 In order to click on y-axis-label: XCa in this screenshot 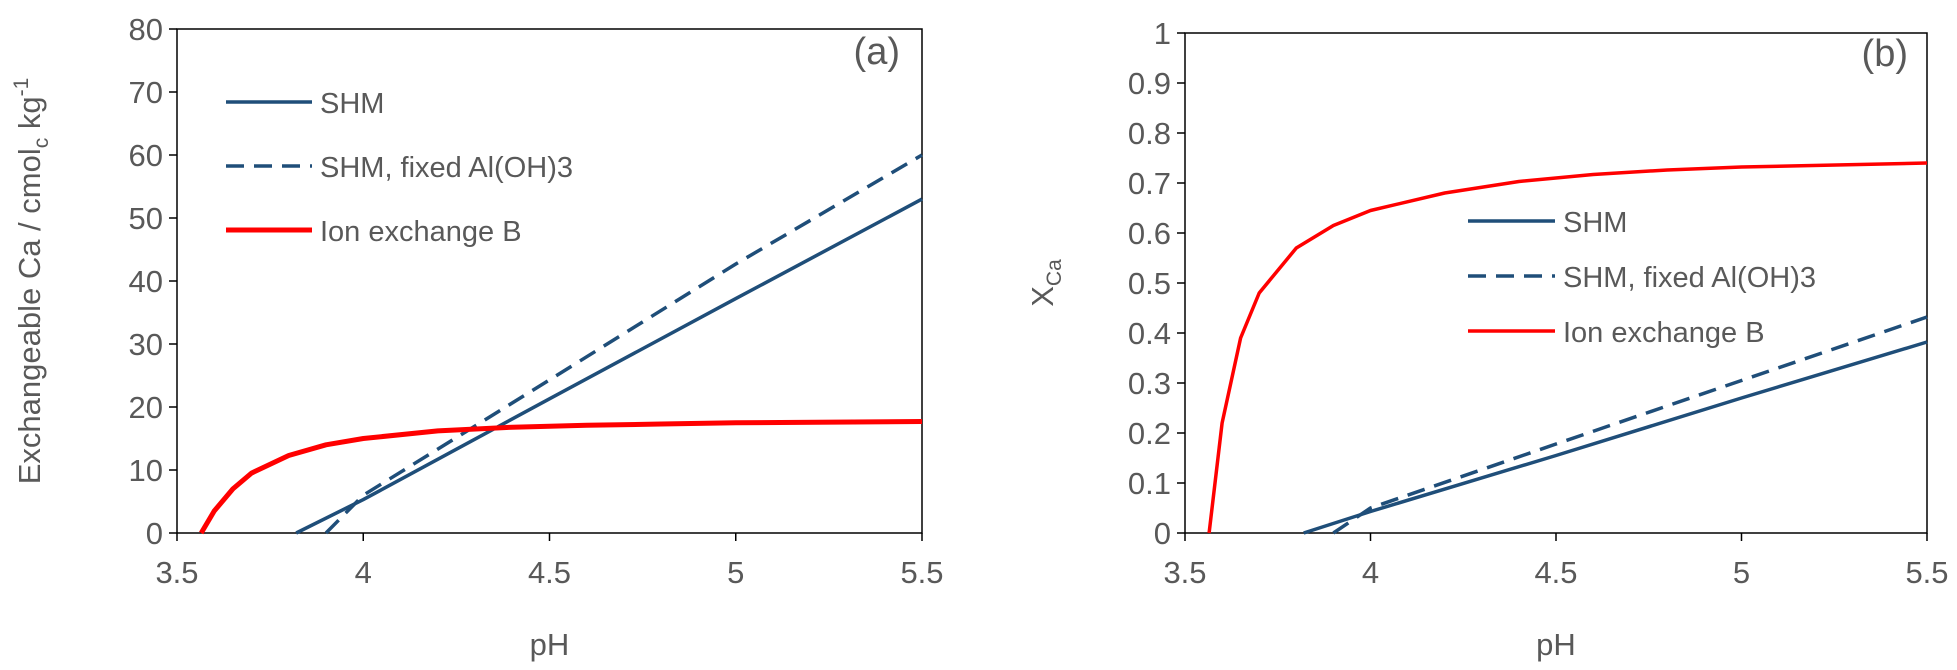, I will do `click(1045, 283)`.